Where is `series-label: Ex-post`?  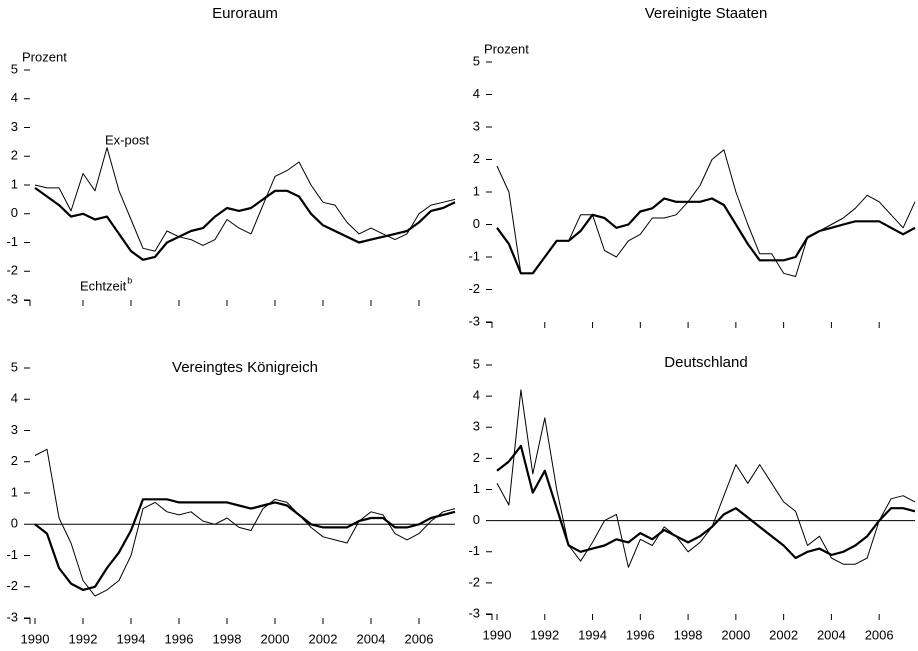 series-label: Ex-post is located at coordinates (127, 139).